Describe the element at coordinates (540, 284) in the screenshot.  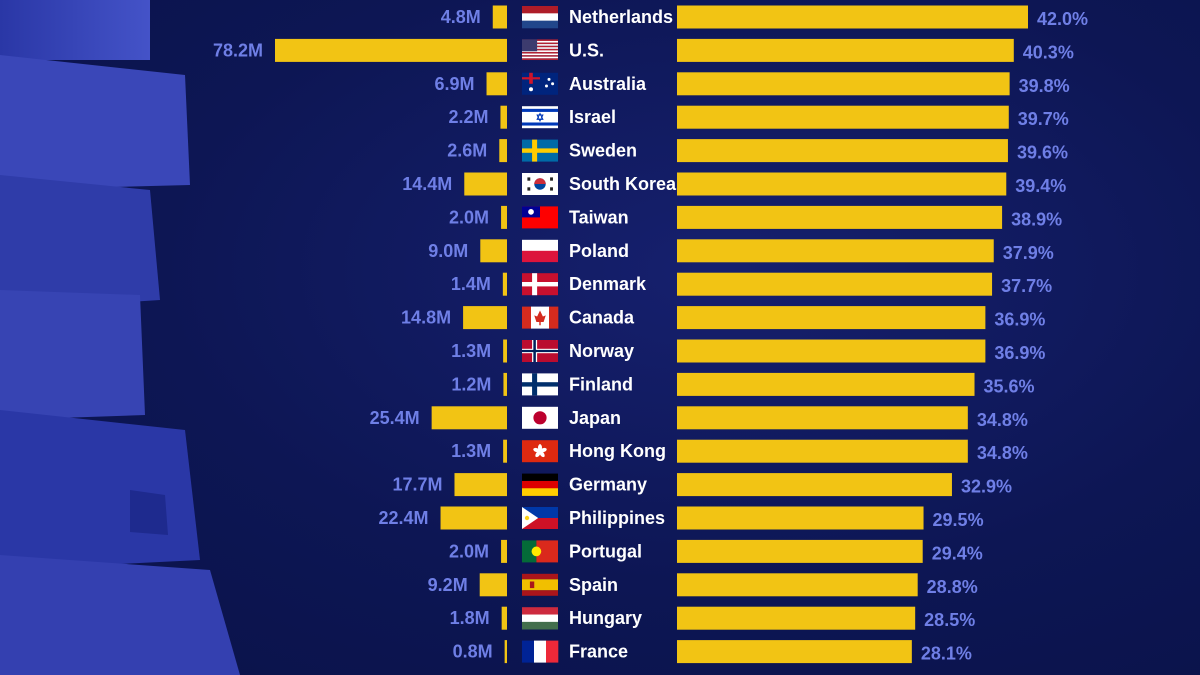
I see `denmark-flag-icon` at that location.